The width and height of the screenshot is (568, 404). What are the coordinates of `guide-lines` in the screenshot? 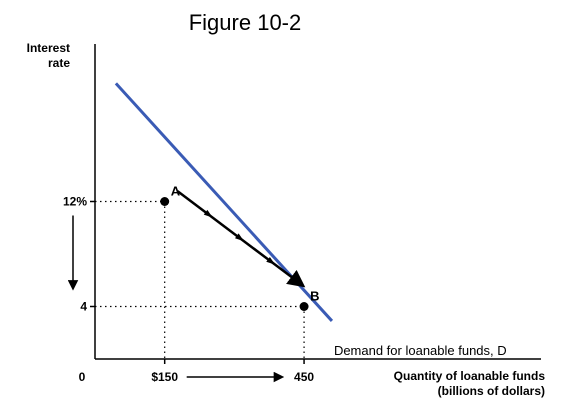 It's located at (200, 279).